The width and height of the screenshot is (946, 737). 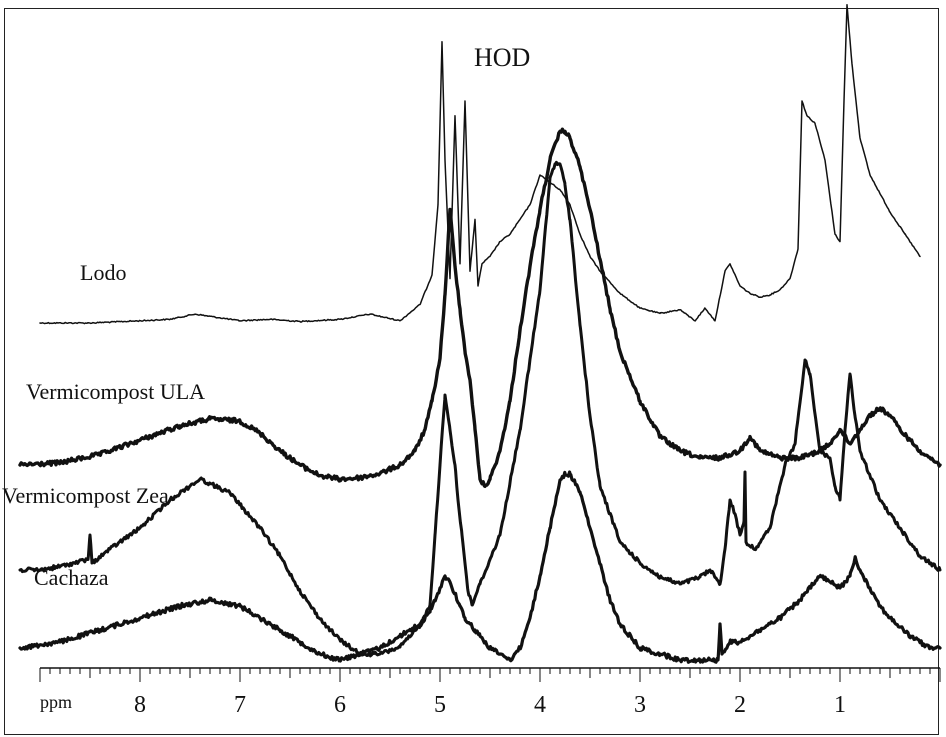 What do you see at coordinates (71, 577) in the screenshot?
I see `series-label-cachaza: Cachaza` at bounding box center [71, 577].